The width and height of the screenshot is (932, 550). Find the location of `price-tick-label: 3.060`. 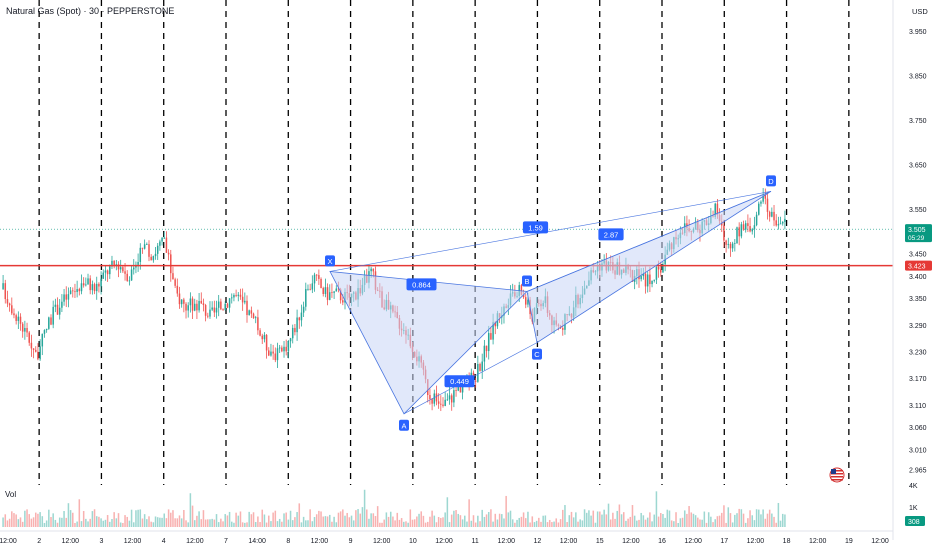

price-tick-label: 3.060 is located at coordinates (918, 428).